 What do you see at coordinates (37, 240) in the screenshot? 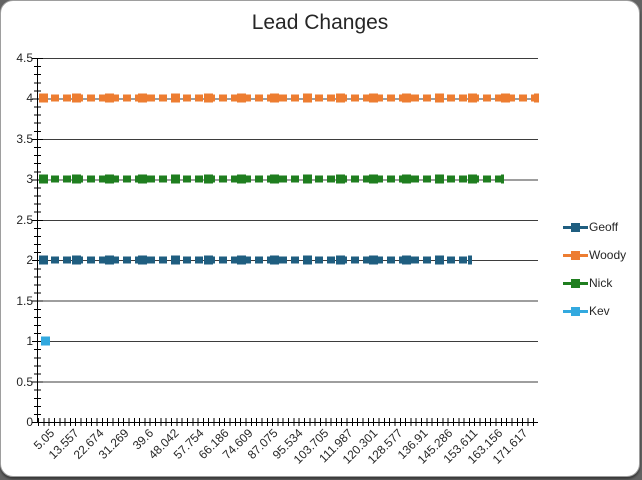
I see `y-axis-major-ticks` at bounding box center [37, 240].